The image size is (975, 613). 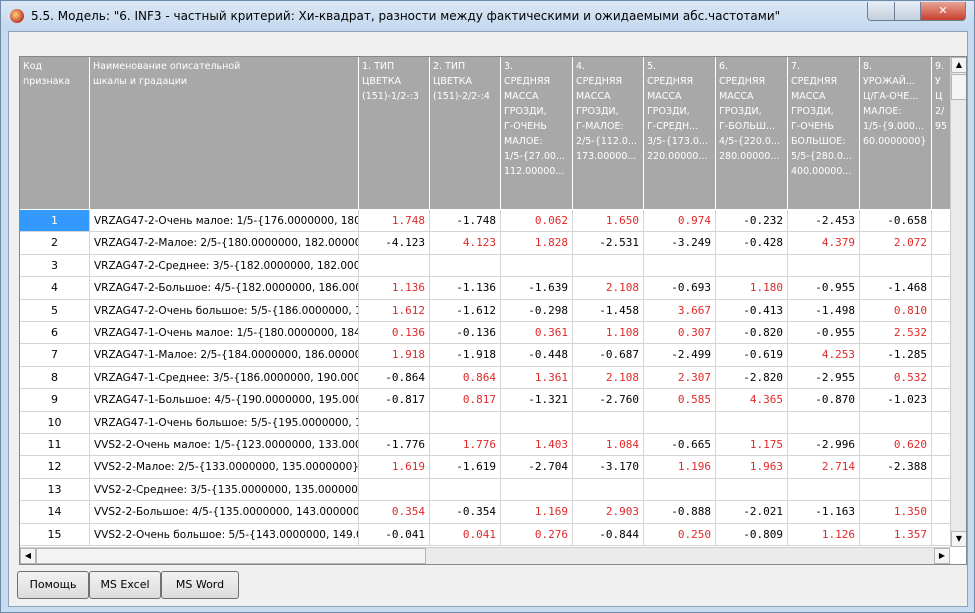 What do you see at coordinates (958, 539) in the screenshot?
I see `scroll-down: ▼` at bounding box center [958, 539].